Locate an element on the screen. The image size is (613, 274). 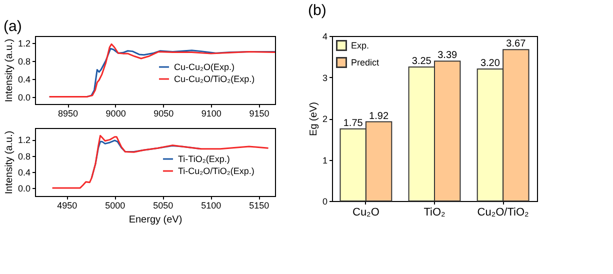
x-tick-label: 9100 is located at coordinates (211, 113).